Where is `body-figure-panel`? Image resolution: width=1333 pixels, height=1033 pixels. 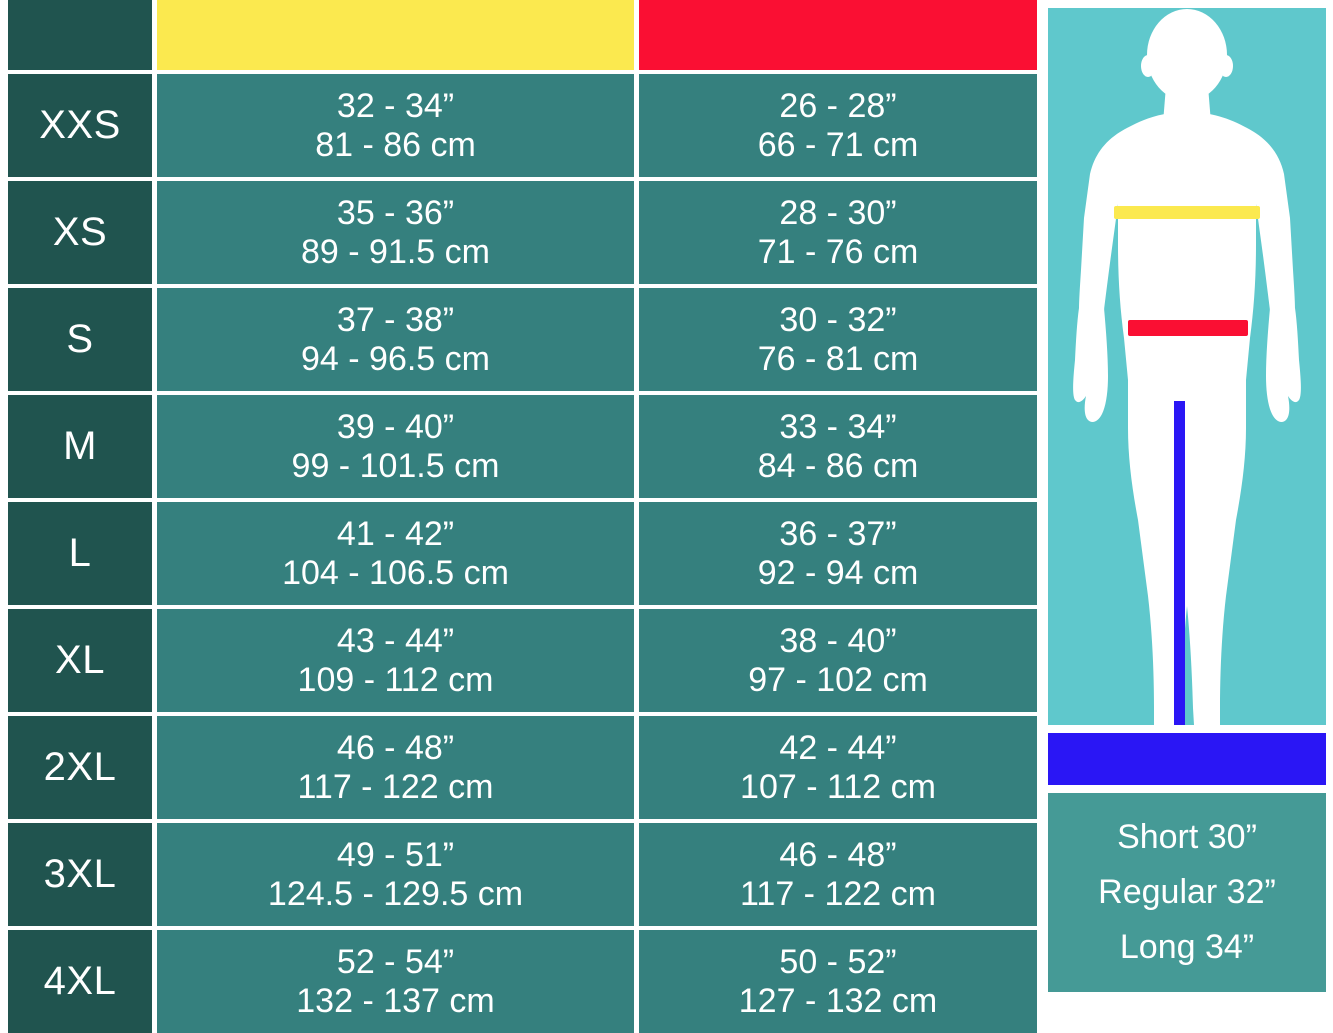 body-figure-panel is located at coordinates (1187, 366).